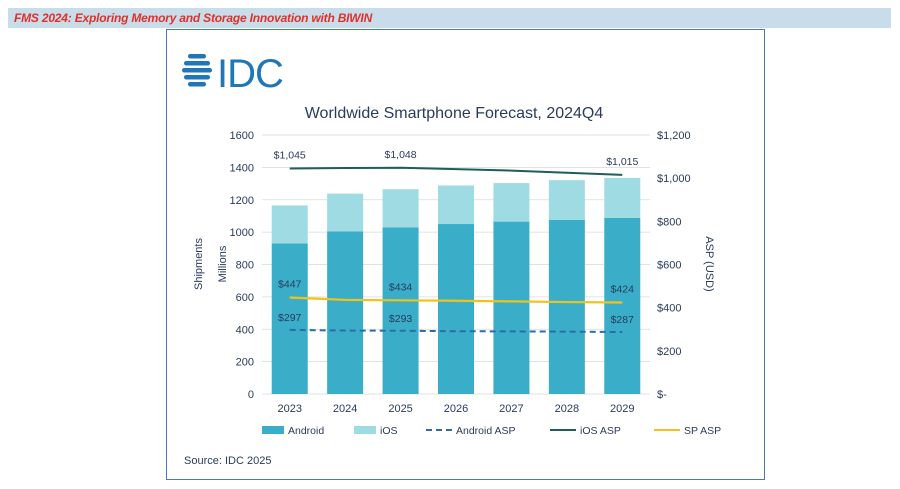 Image resolution: width=900 pixels, height=489 pixels. What do you see at coordinates (245, 363) in the screenshot?
I see `y-tick-label: 200` at bounding box center [245, 363].